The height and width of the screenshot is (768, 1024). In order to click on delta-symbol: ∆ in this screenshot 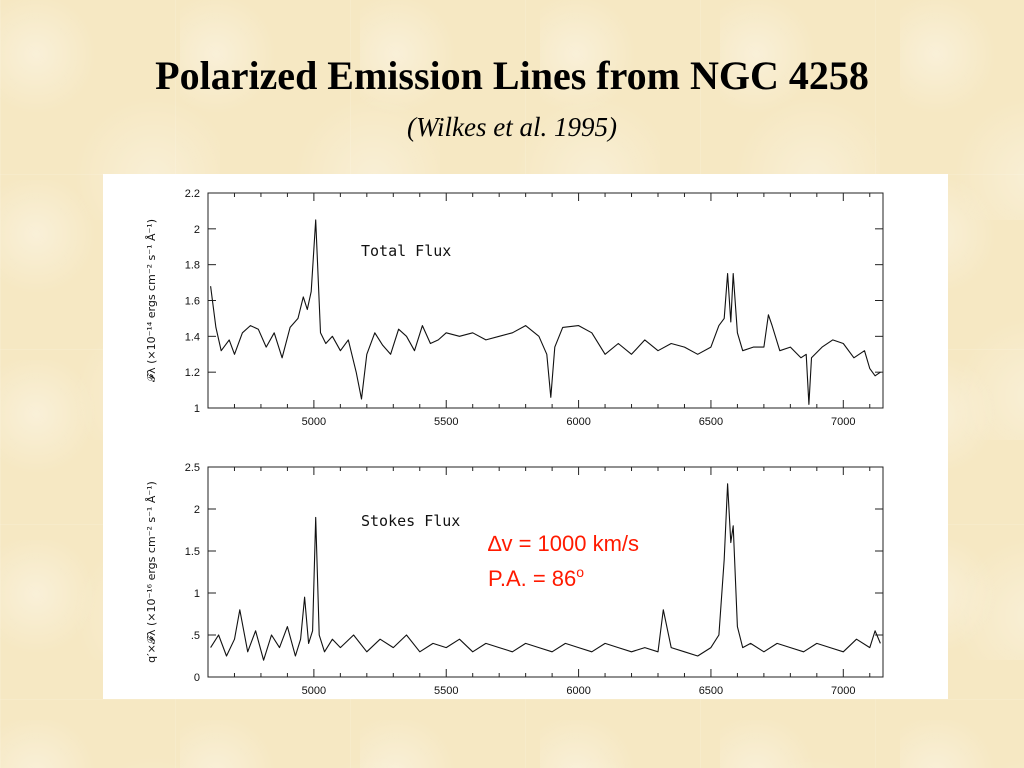, I will do `click(495, 543)`.